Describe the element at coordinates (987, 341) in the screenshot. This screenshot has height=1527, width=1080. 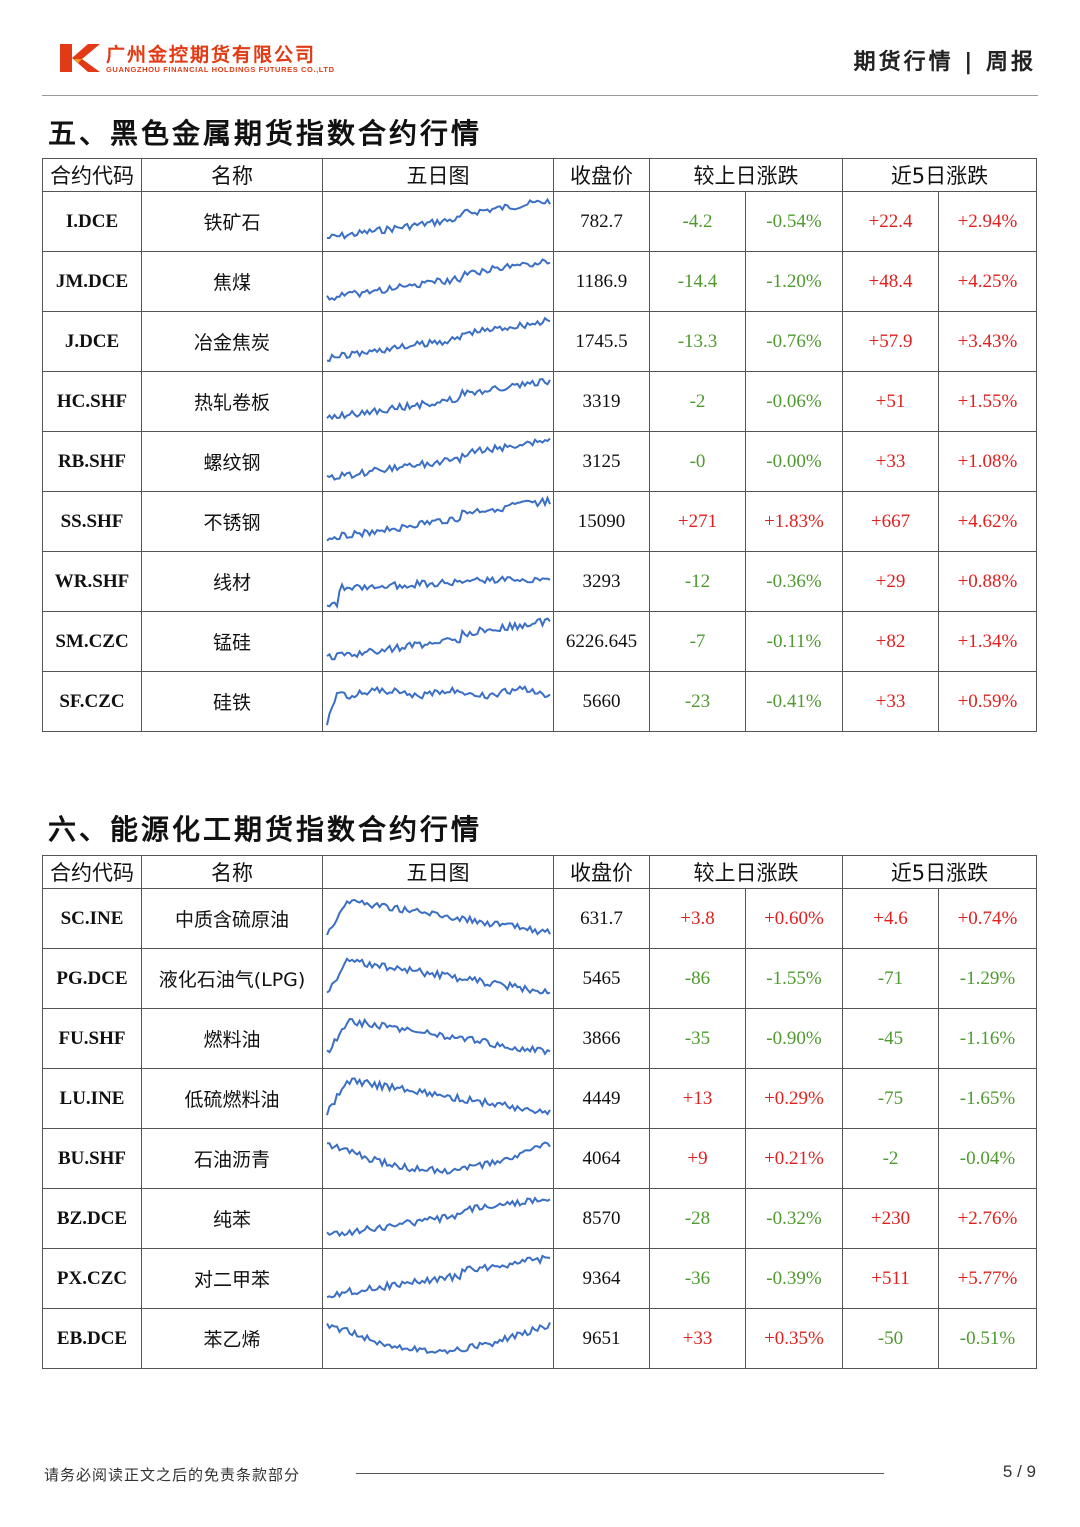
I see `five-day-change-pct: +3.43%` at that location.